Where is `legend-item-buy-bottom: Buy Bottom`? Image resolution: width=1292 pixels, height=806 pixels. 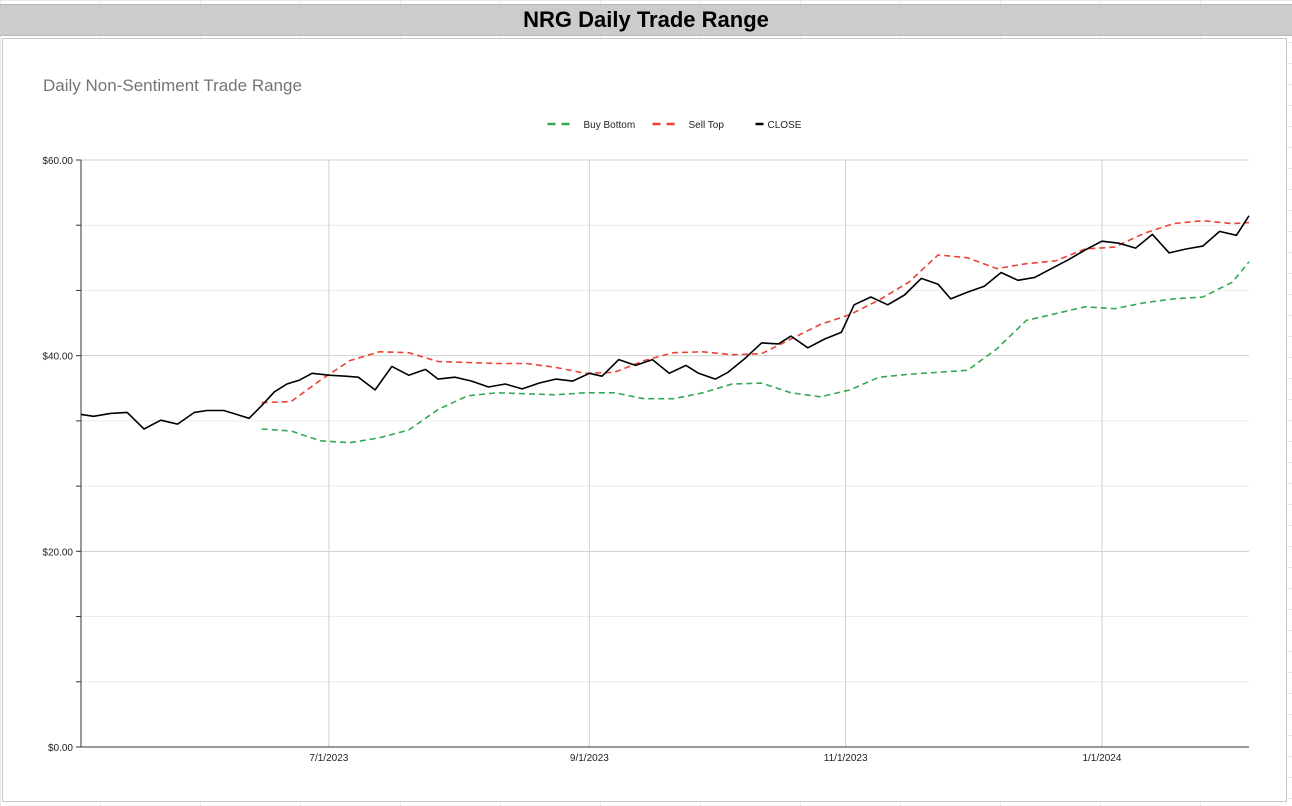 legend-item-buy-bottom: Buy Bottom is located at coordinates (591, 125).